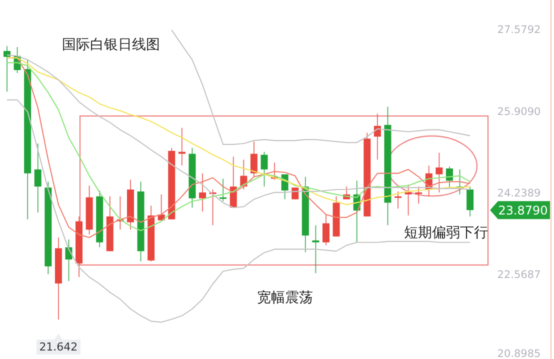 Image resolution: width=554 pixels, height=359 pixels. Describe the element at coordinates (519, 353) in the screenshot. I see `y-tick-label: 20.8985` at that location.